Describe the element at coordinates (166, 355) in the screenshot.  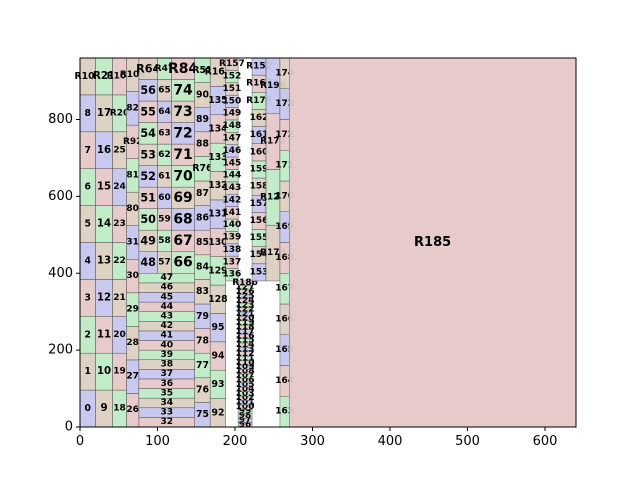
I see `tile-label-39: 39` at that location.